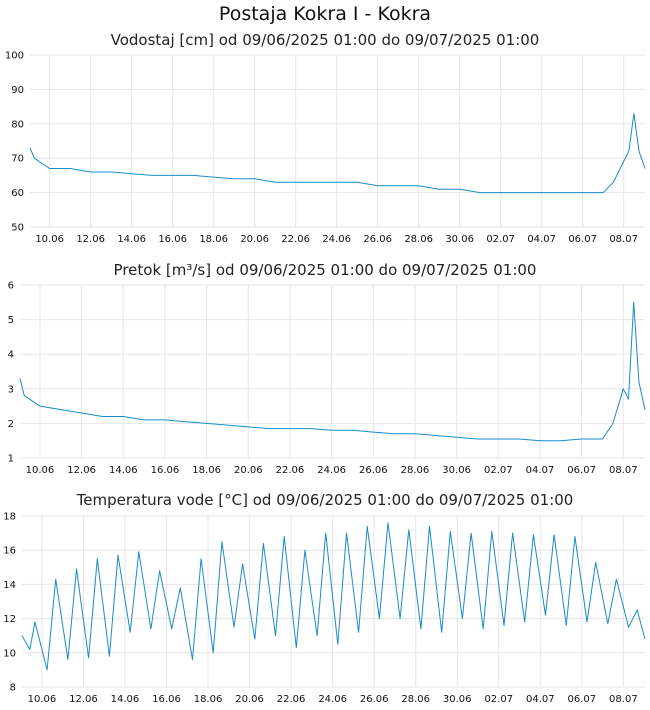 The height and width of the screenshot is (710, 650). Describe the element at coordinates (17, 90) in the screenshot. I see `y-tick-label: 90` at that location.